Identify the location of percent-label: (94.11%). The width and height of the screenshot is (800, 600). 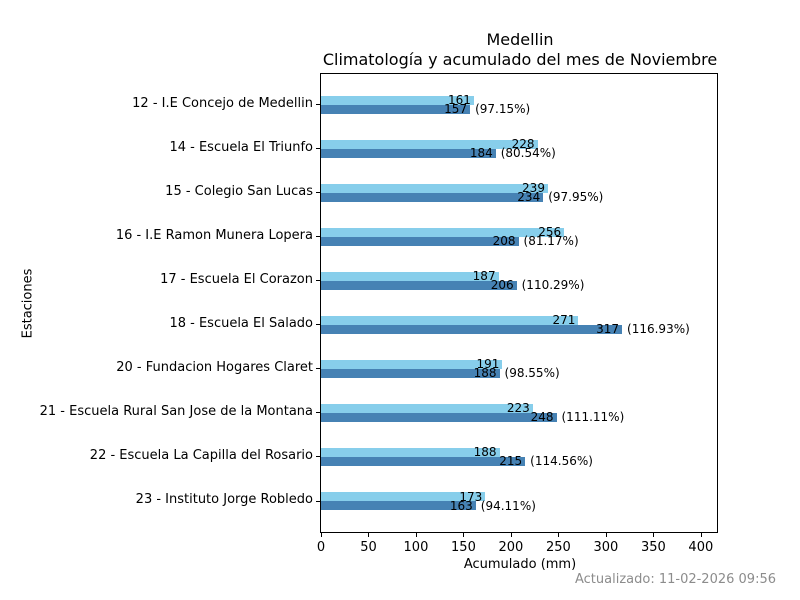
(508, 505).